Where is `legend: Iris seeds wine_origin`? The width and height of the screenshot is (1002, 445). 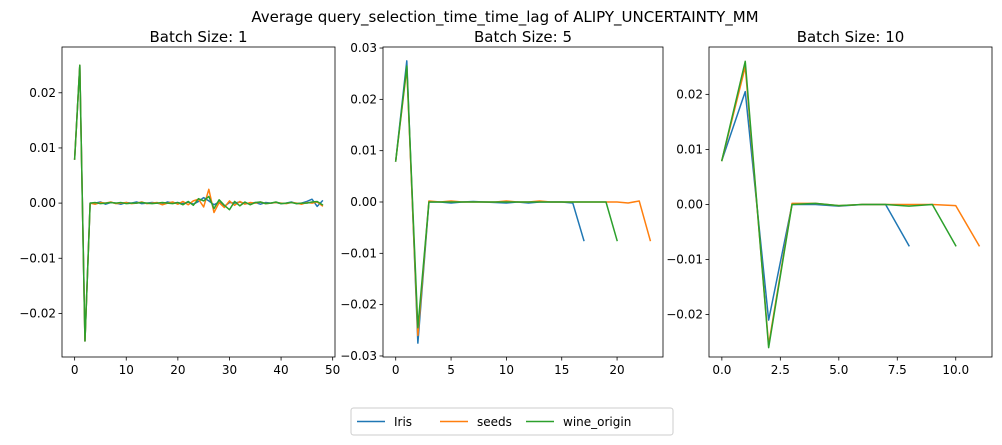
legend: Iris seeds wine_origin is located at coordinates (512, 421).